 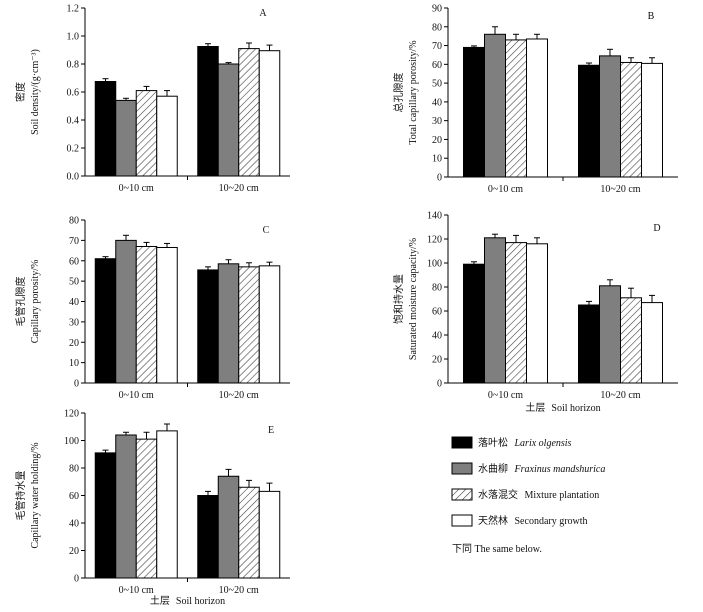 I want to click on legend-item-mixture: 水落混交 Mixture plantation, so click(x=525, y=494).